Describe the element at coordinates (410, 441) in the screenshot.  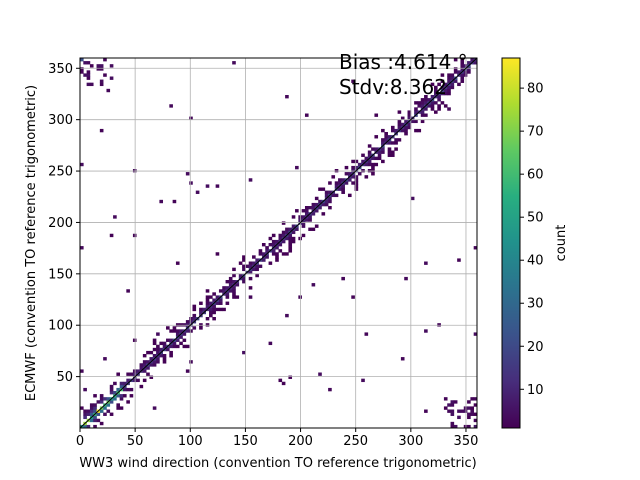
I see `x-tick-label: 300` at that location.